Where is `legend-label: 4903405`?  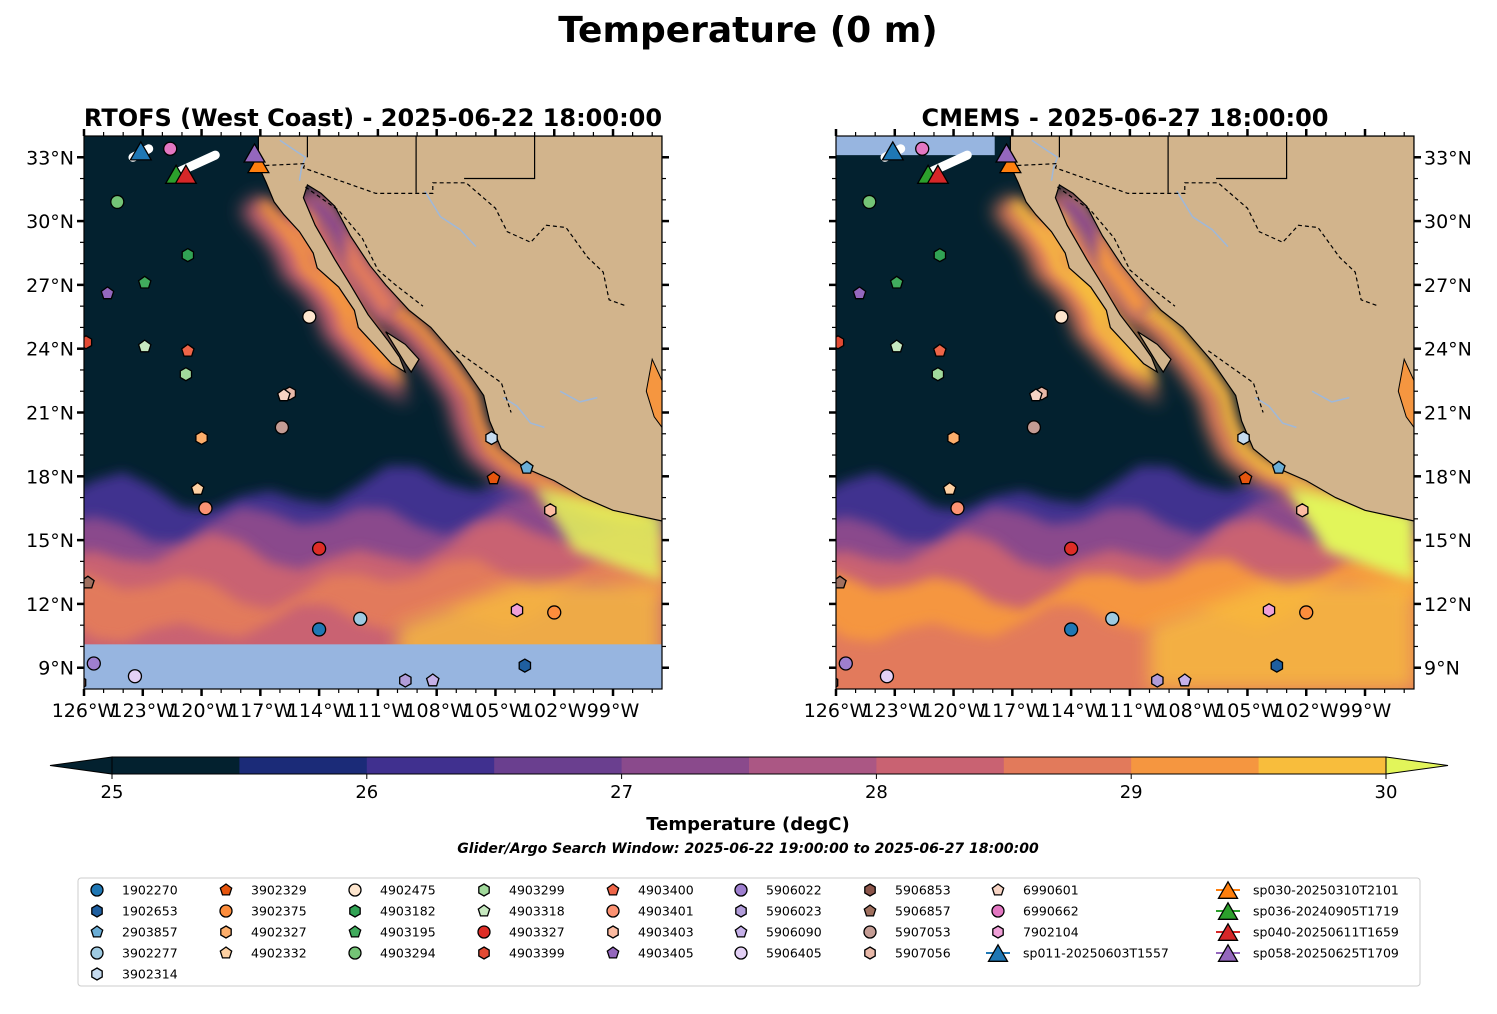 legend-label: 4903405 is located at coordinates (666, 953).